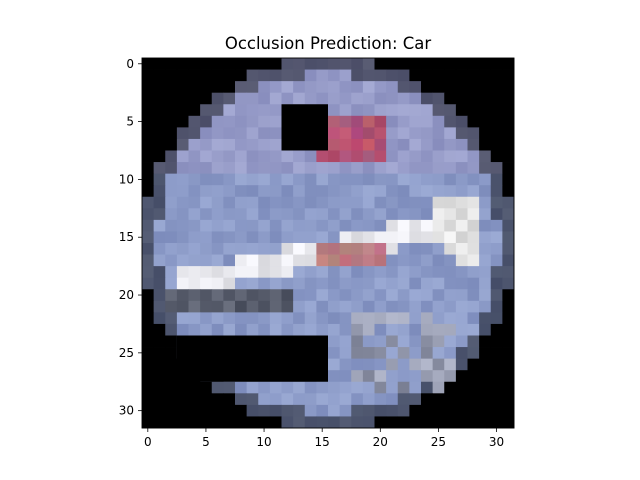  I want to click on occlusion-patch, so click(252, 358).